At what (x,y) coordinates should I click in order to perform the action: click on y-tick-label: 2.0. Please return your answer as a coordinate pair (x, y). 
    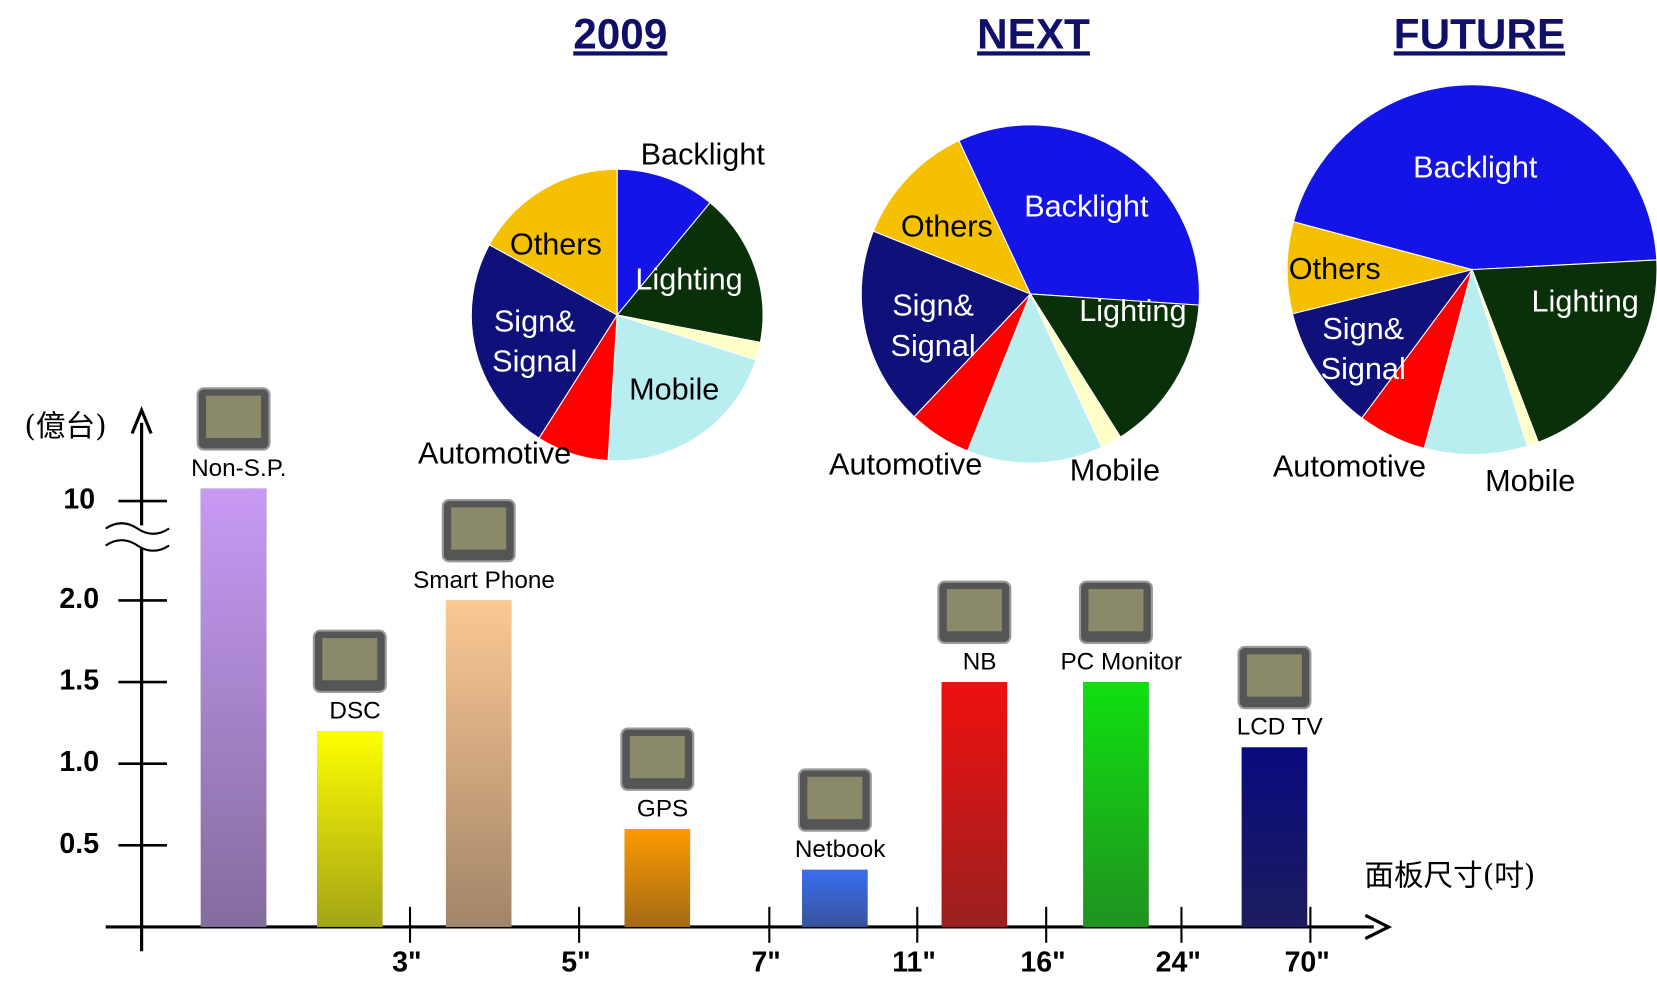
    Looking at the image, I should click on (79, 599).